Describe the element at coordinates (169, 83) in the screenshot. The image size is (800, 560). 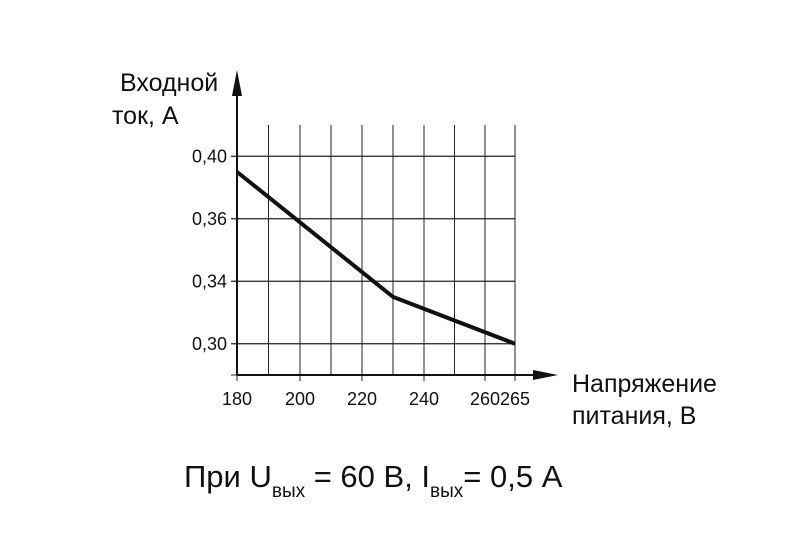
I see `y-axis-label: Входной` at that location.